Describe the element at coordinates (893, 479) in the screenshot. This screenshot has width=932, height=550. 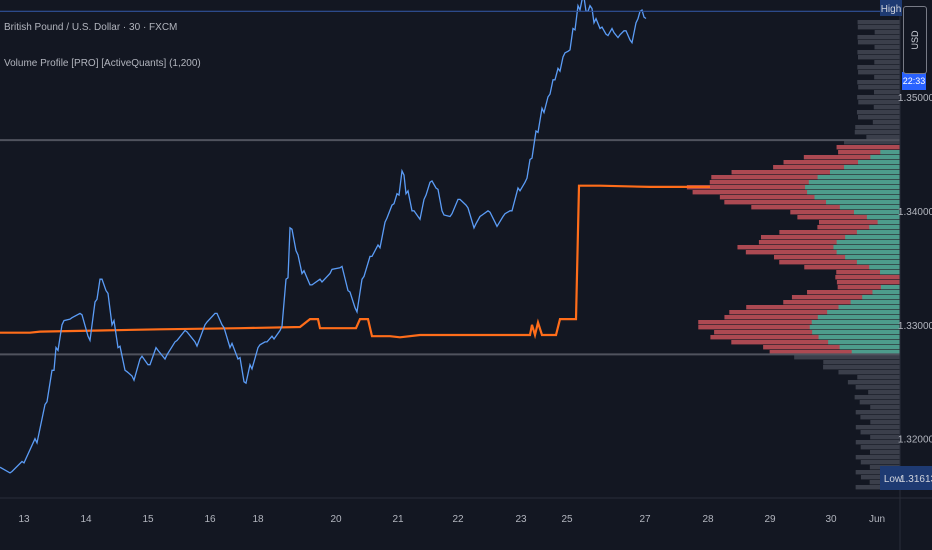
I see `low-label-text: Low` at that location.